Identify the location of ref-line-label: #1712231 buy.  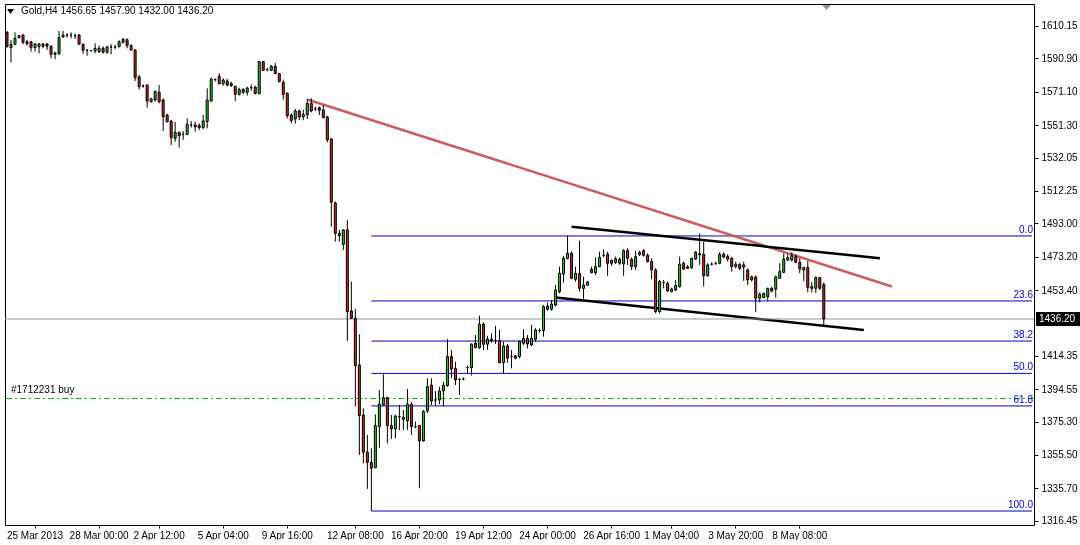
(43, 390).